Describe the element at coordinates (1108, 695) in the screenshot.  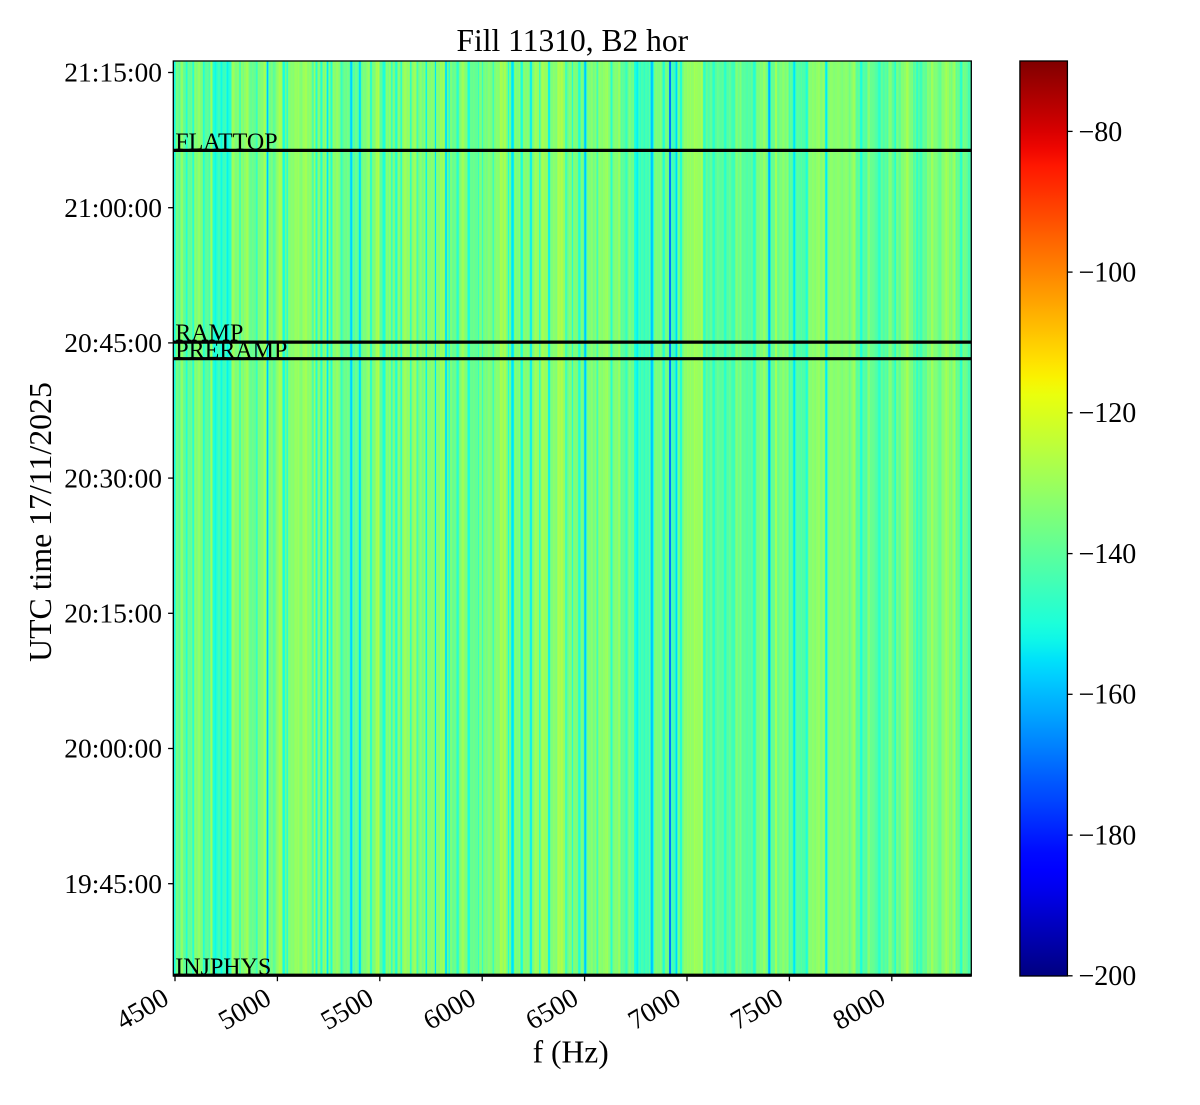
I see `svg-text: −160` at that location.